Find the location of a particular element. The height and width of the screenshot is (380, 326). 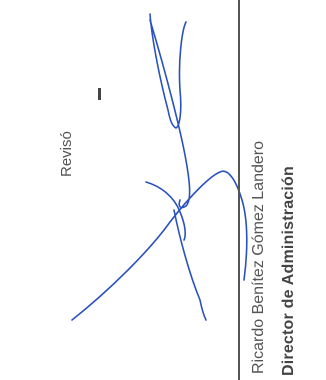

review-label: Revisó is located at coordinates (66, 154).